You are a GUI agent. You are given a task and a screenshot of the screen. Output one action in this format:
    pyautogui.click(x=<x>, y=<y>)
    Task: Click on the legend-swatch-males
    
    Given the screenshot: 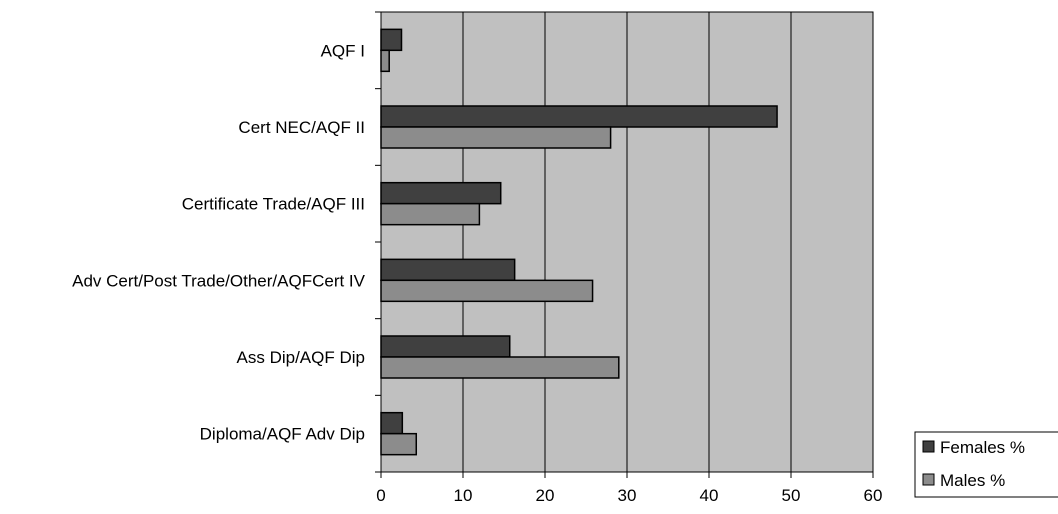 What is the action you would take?
    pyautogui.click(x=928, y=479)
    